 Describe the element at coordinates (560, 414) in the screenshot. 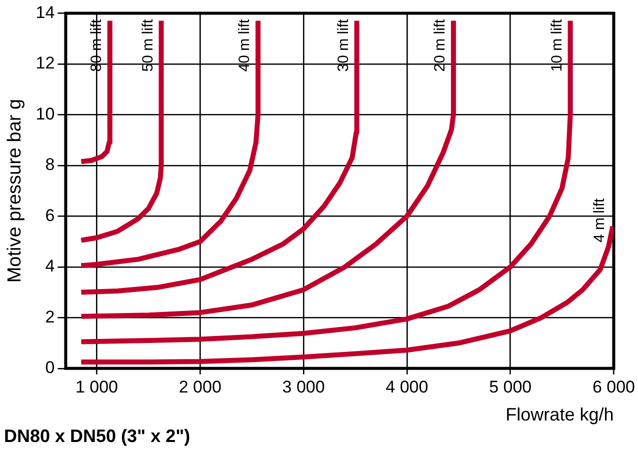

I see `x-axis-title: Flowrate kg/h` at that location.